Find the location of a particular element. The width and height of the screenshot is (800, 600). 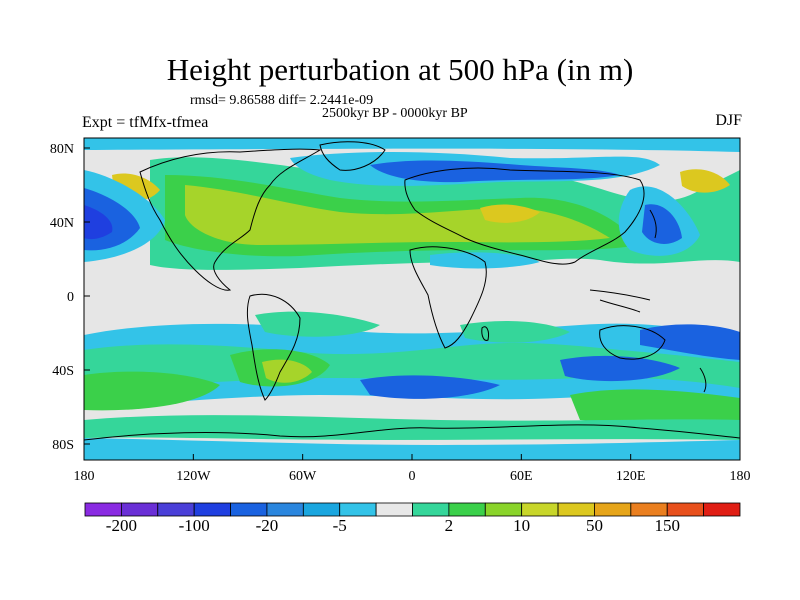

y-tick-label: 40N is located at coordinates (62, 223).